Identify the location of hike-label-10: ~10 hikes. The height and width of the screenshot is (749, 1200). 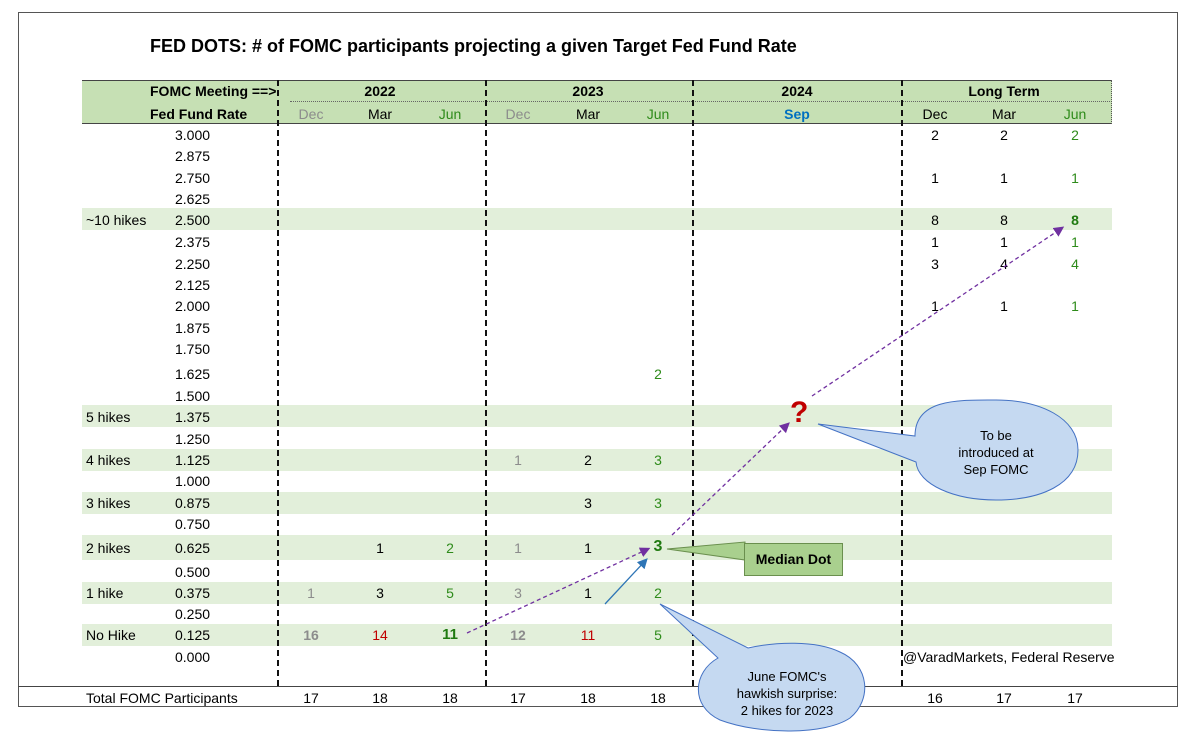
(116, 220).